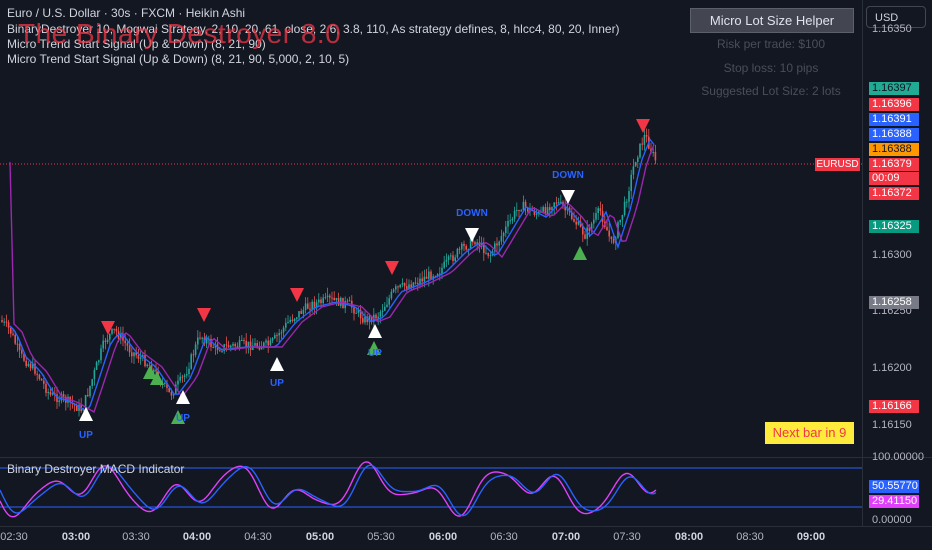 The width and height of the screenshot is (932, 550). I want to click on osc-axis-tick: 0.00000, so click(892, 520).